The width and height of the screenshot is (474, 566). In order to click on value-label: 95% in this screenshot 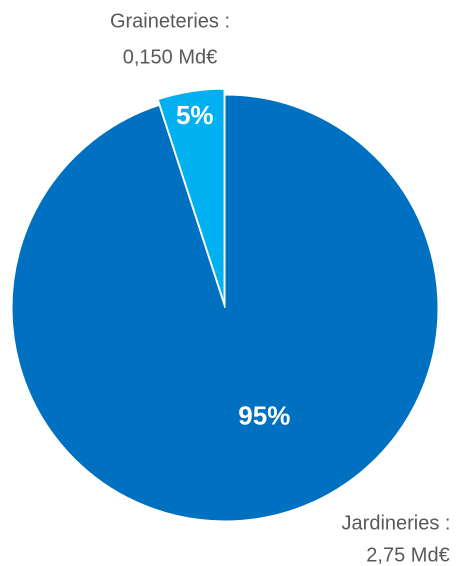, I will do `click(264, 415)`.